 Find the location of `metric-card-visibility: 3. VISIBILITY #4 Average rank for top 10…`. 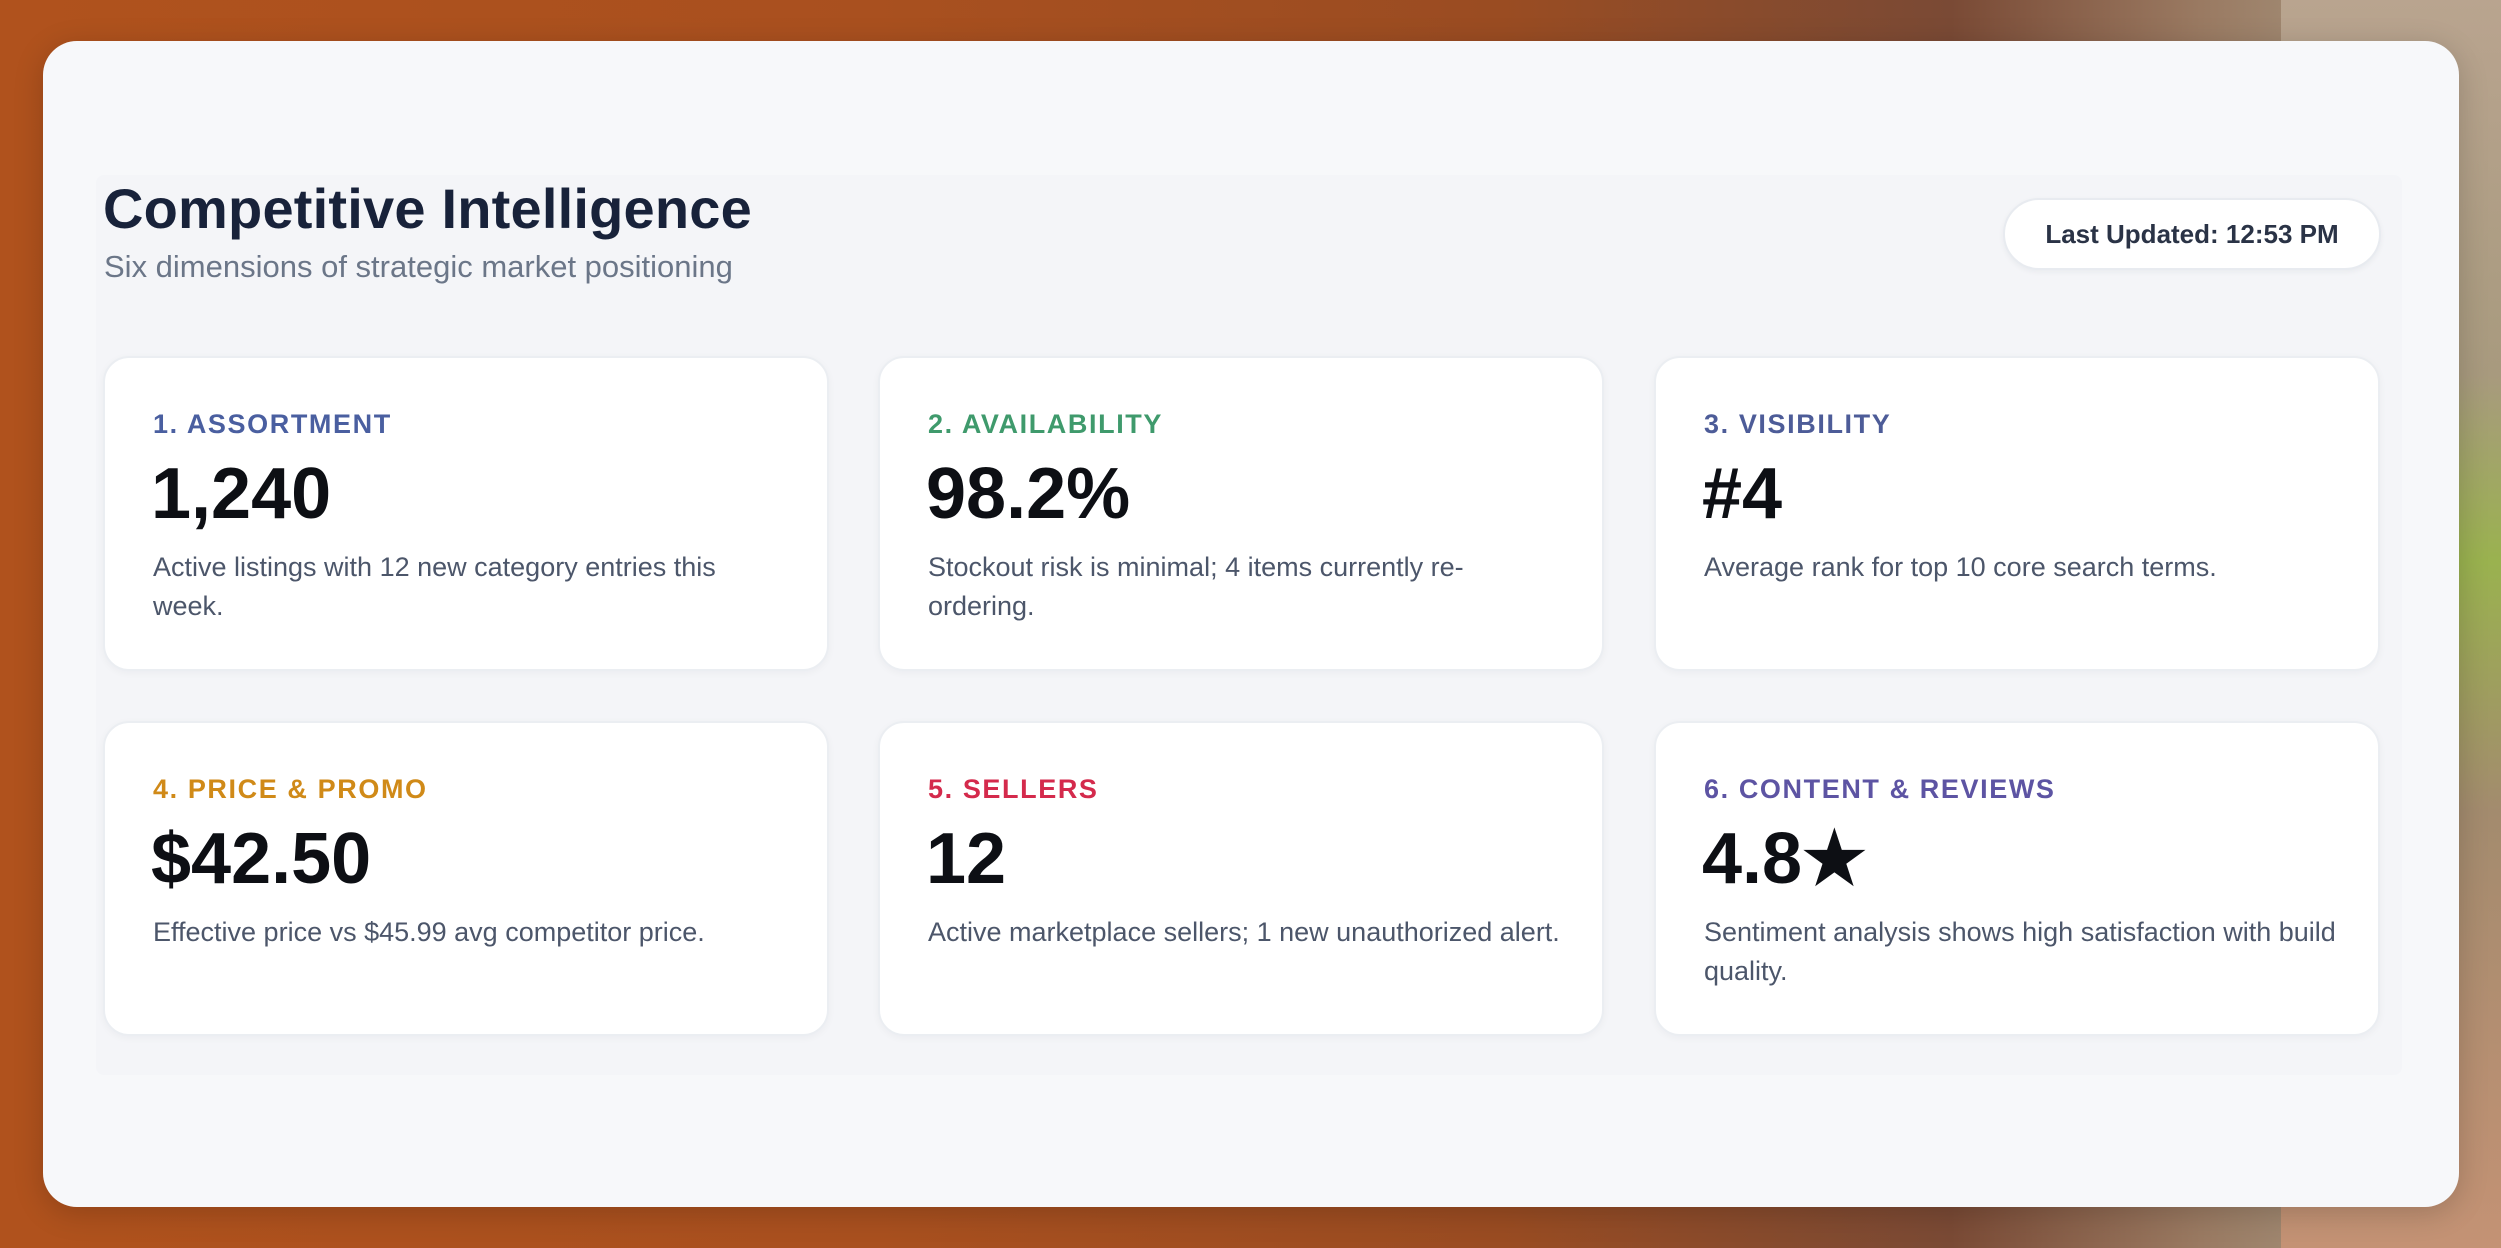

metric-card-visibility: 3. VISIBILITY #4 Average rank for top 10… is located at coordinates (2017, 513).